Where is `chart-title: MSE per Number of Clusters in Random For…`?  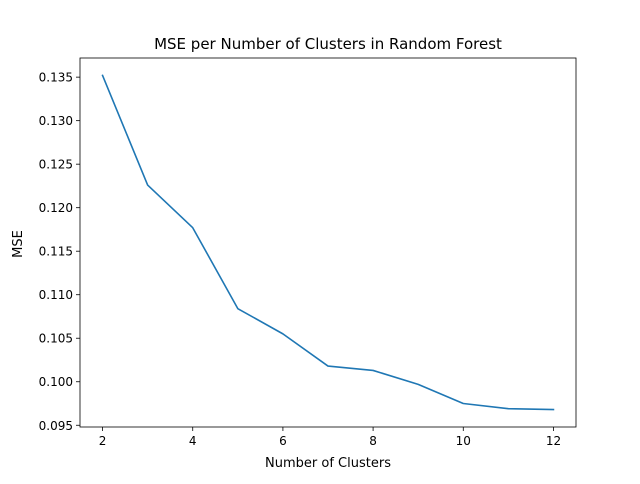 chart-title: MSE per Number of Clusters in Random For… is located at coordinates (328, 44).